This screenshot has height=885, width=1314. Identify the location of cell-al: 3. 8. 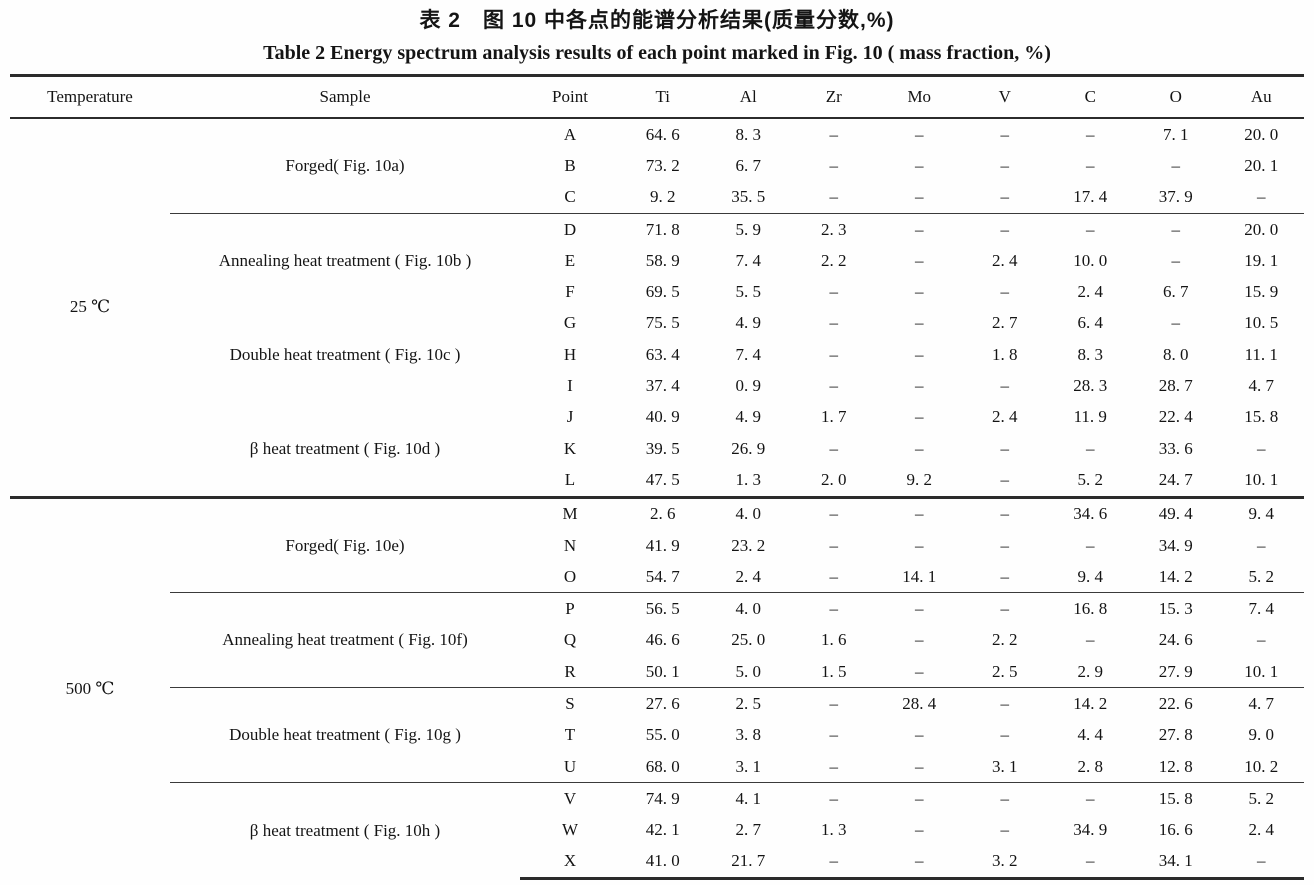
(748, 735).